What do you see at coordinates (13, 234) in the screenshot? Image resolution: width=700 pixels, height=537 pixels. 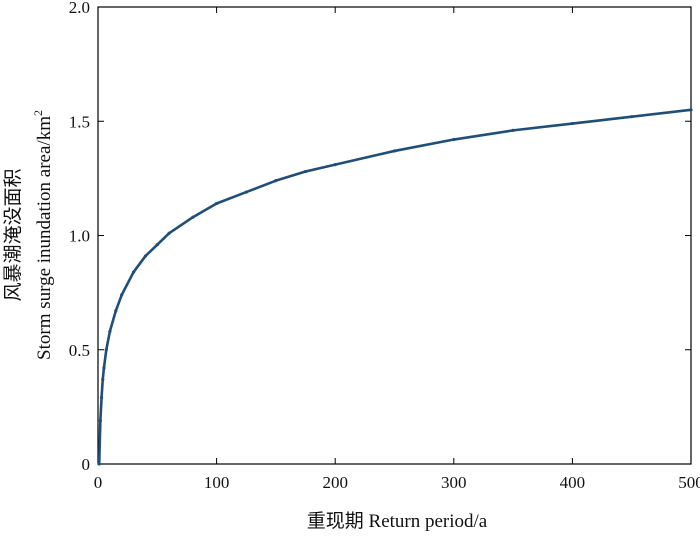 I see `y-axis-title-line1: 风暴潮淹没面积` at bounding box center [13, 234].